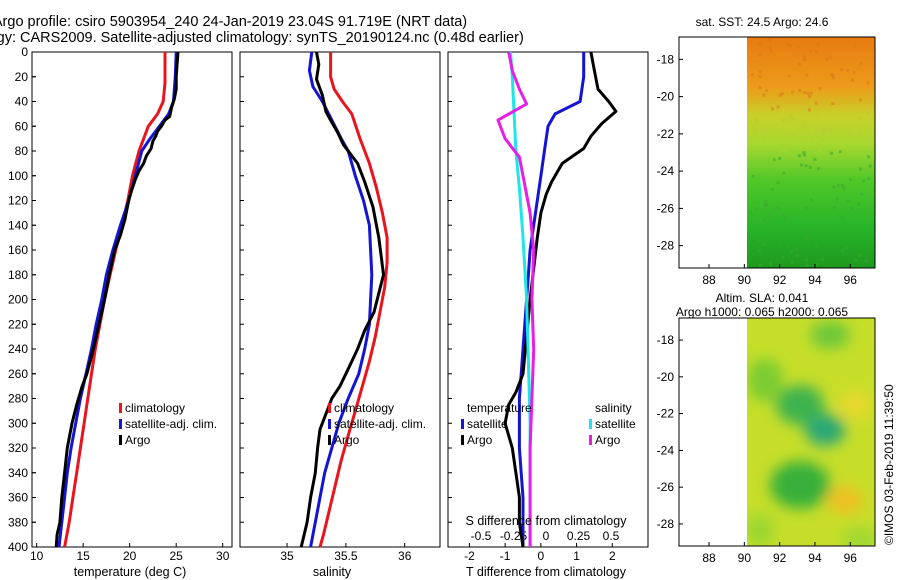 The height and width of the screenshot is (580, 900). Describe the element at coordinates (18, 448) in the screenshot. I see `depth-tick-label: 320` at that location.